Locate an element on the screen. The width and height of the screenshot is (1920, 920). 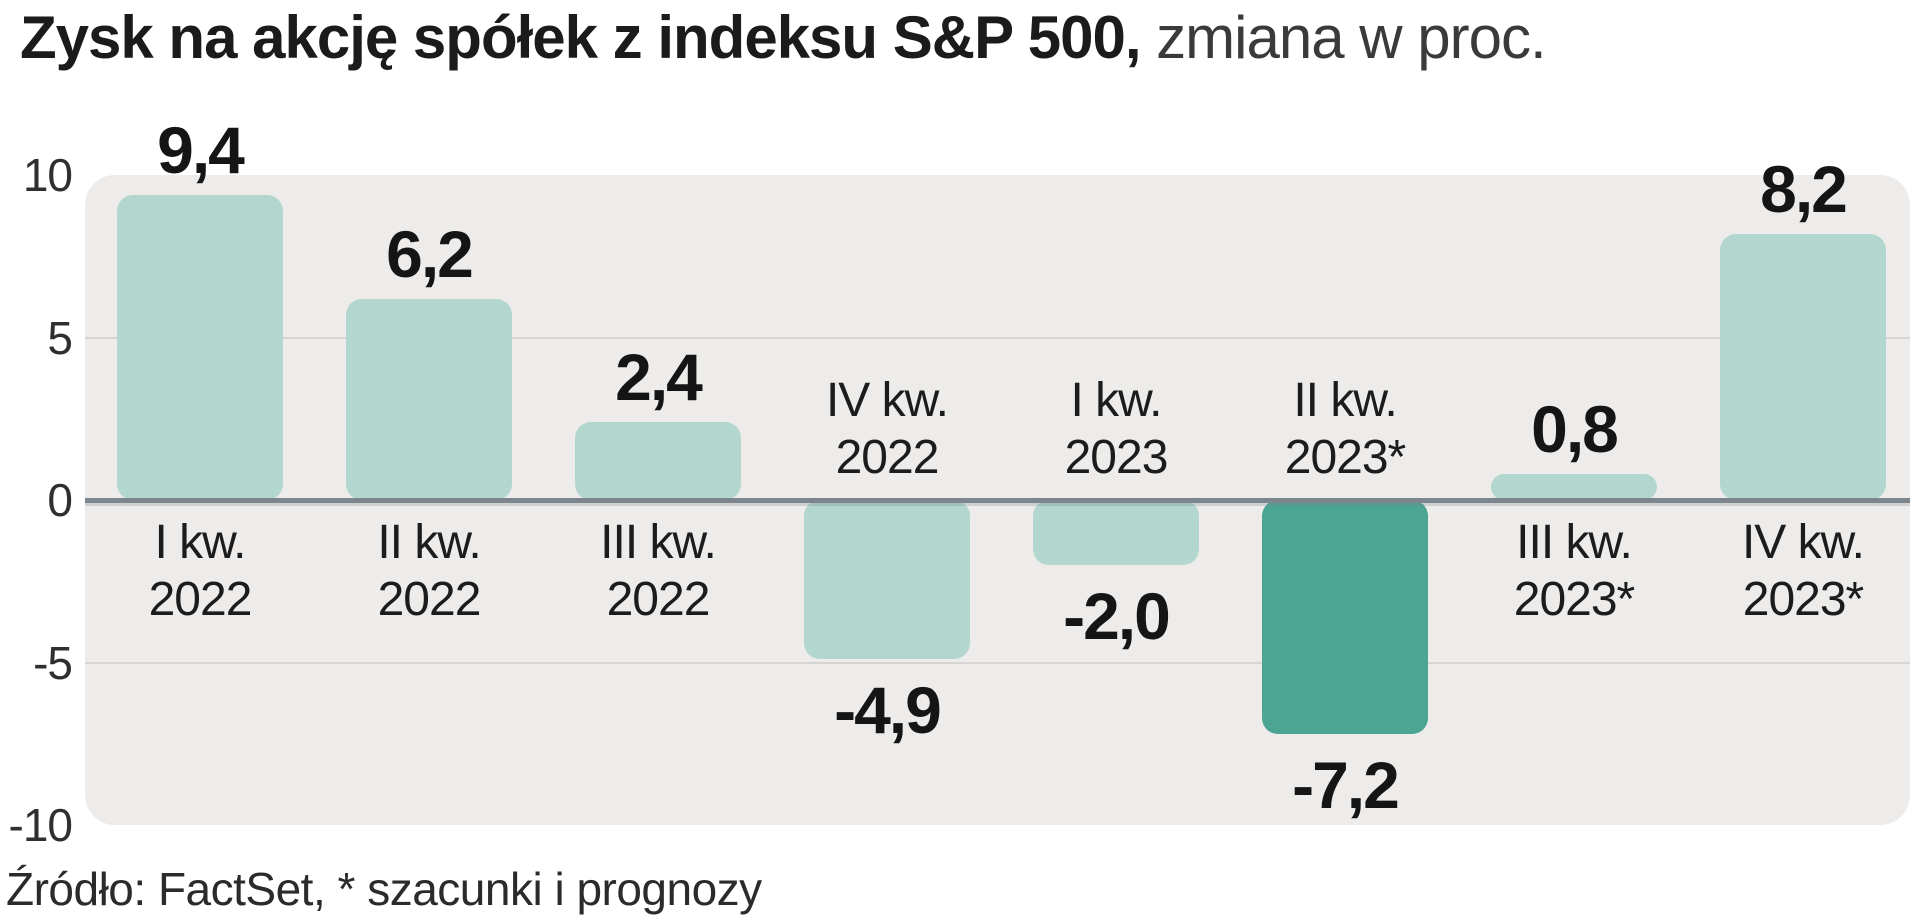
bar-value-label: -2,0 is located at coordinates (1117, 616).